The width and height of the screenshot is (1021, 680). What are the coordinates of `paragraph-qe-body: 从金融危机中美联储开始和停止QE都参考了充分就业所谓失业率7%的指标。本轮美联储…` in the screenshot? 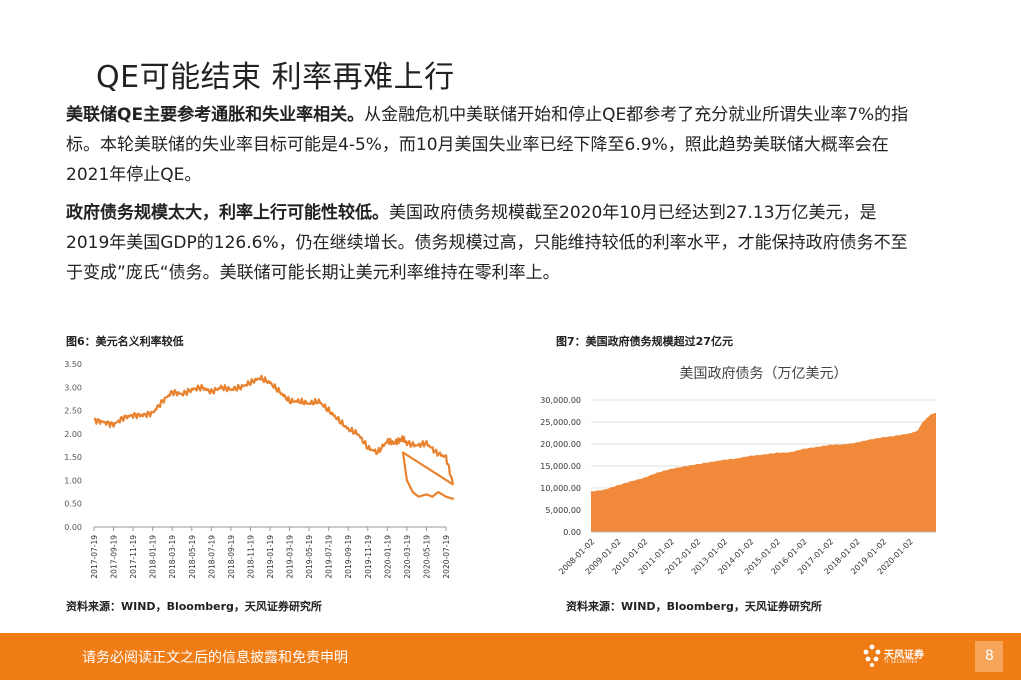 It's located at (487, 145).